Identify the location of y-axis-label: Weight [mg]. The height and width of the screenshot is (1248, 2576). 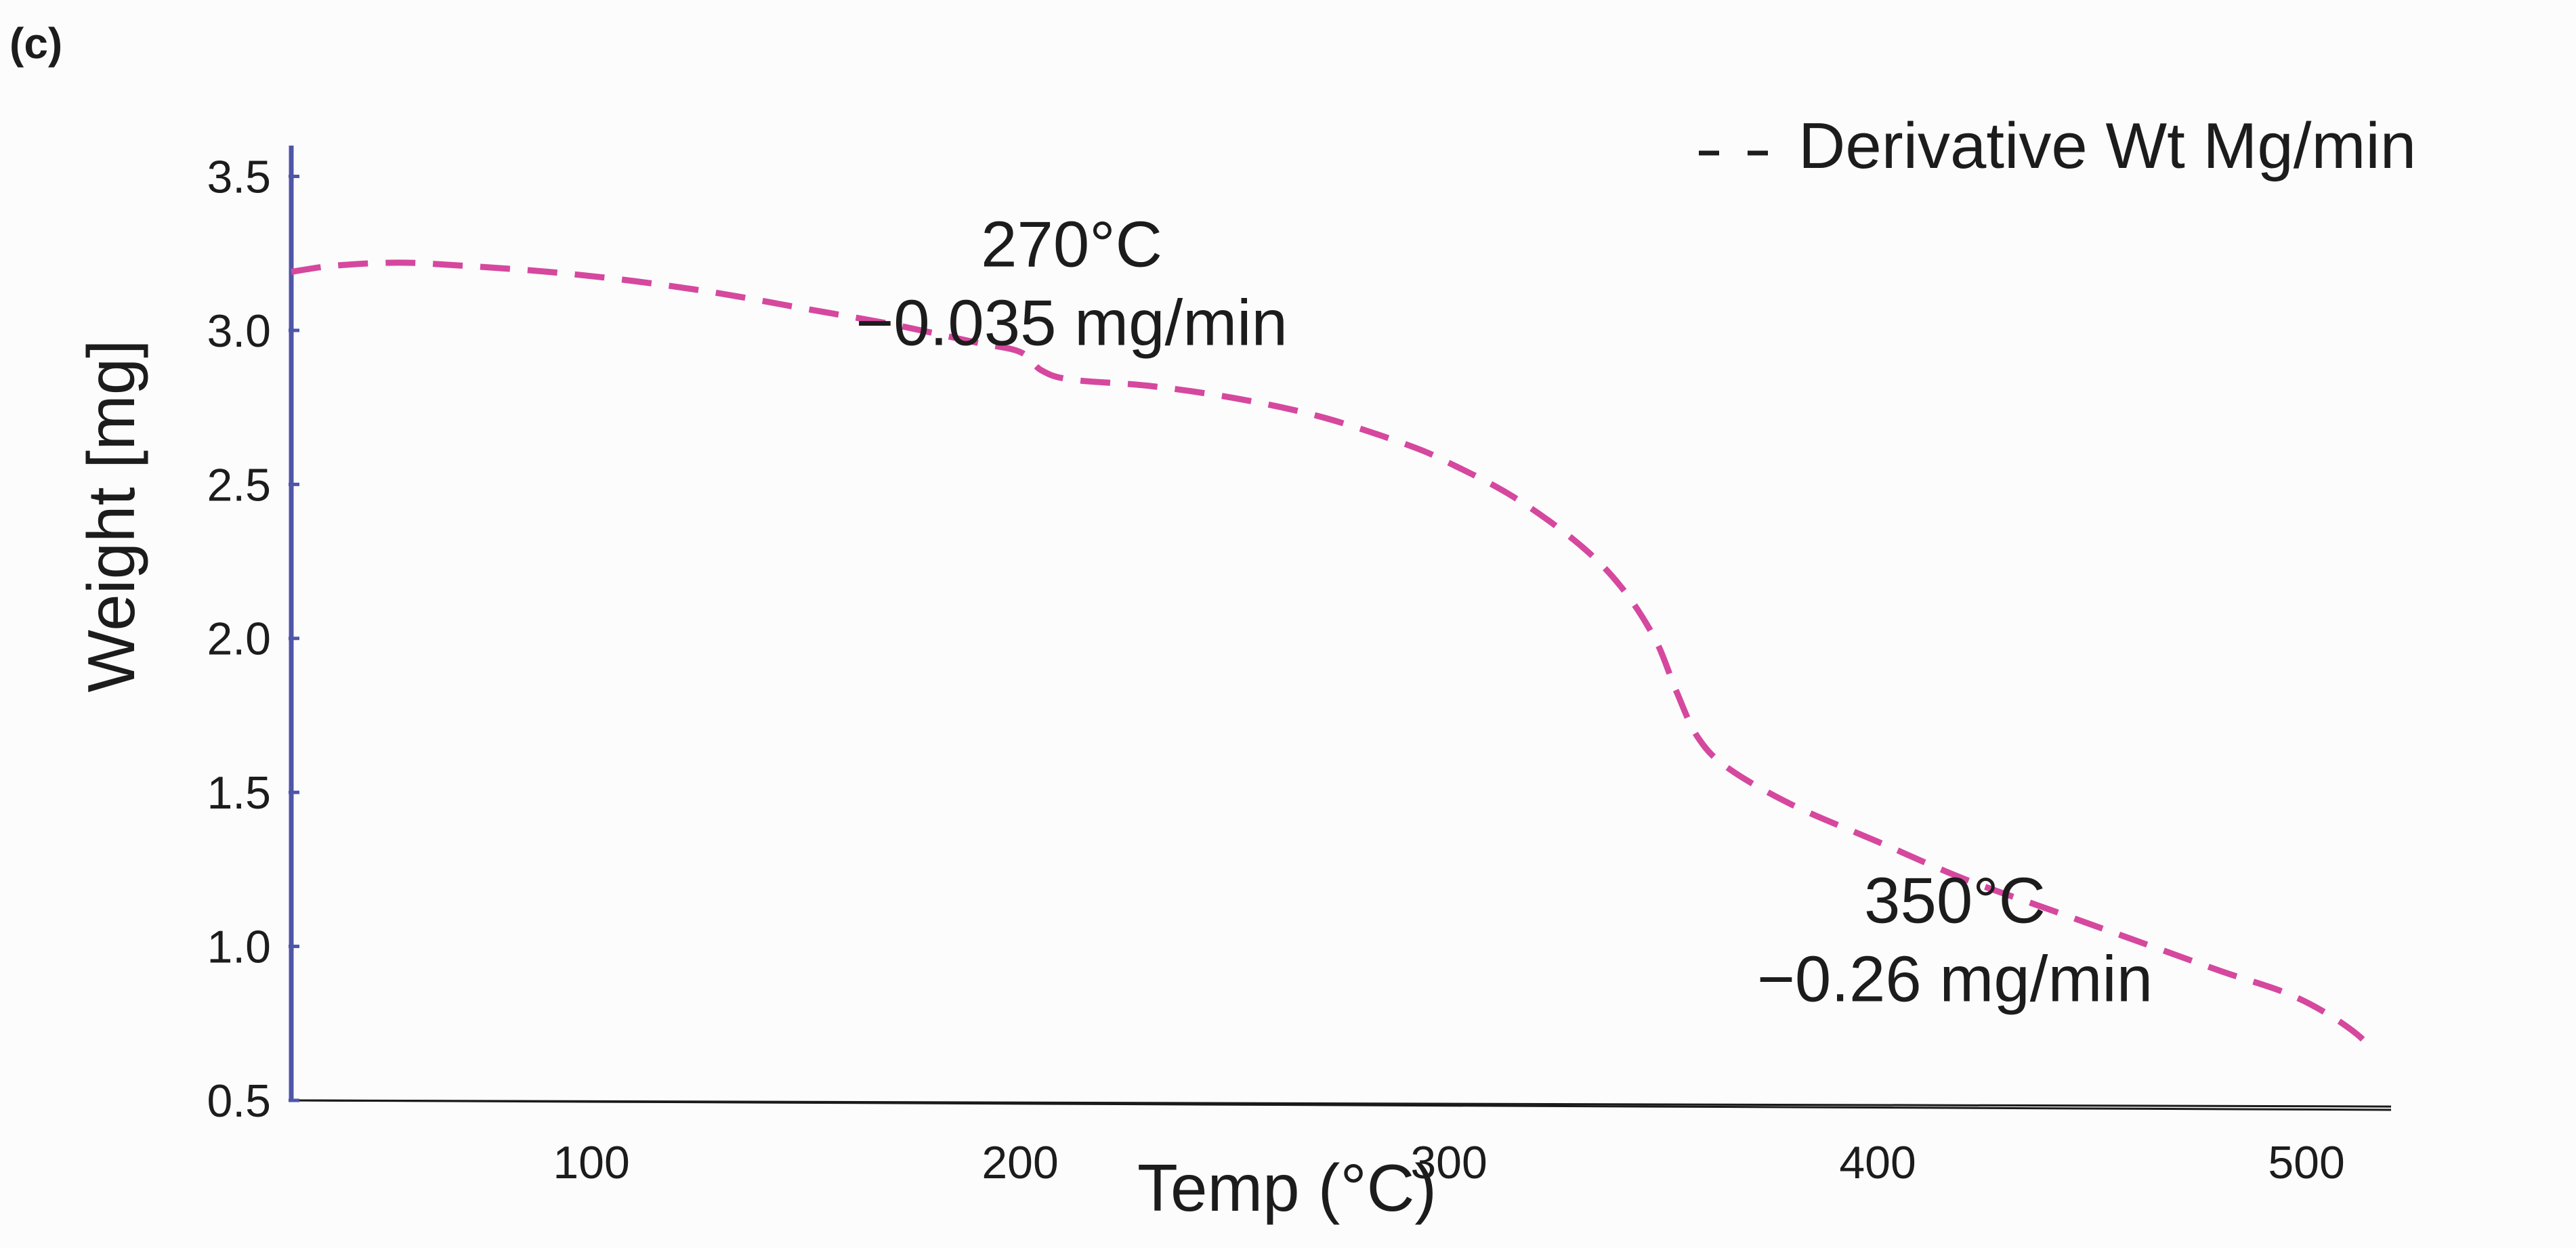
(111, 515).